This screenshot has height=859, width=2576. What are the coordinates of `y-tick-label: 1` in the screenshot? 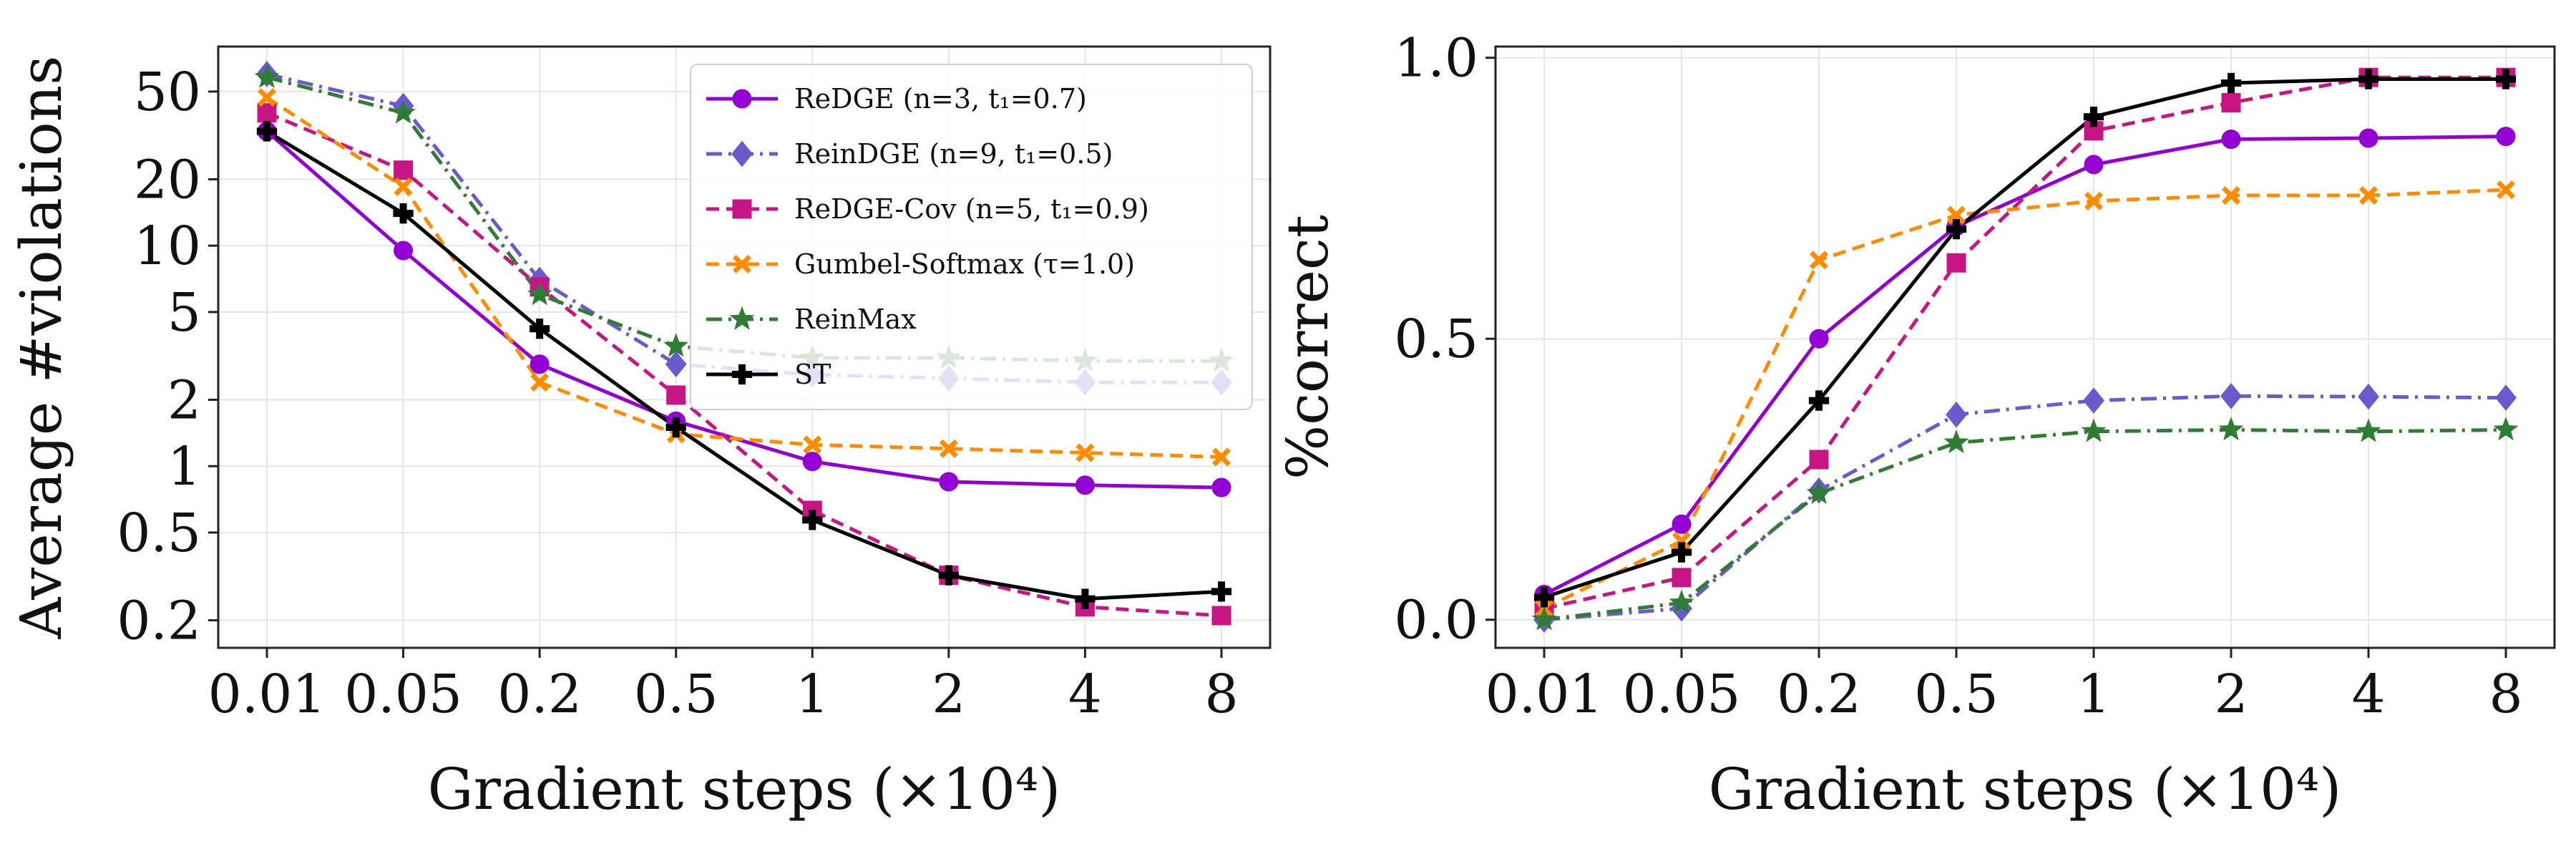 It's located at (184, 467).